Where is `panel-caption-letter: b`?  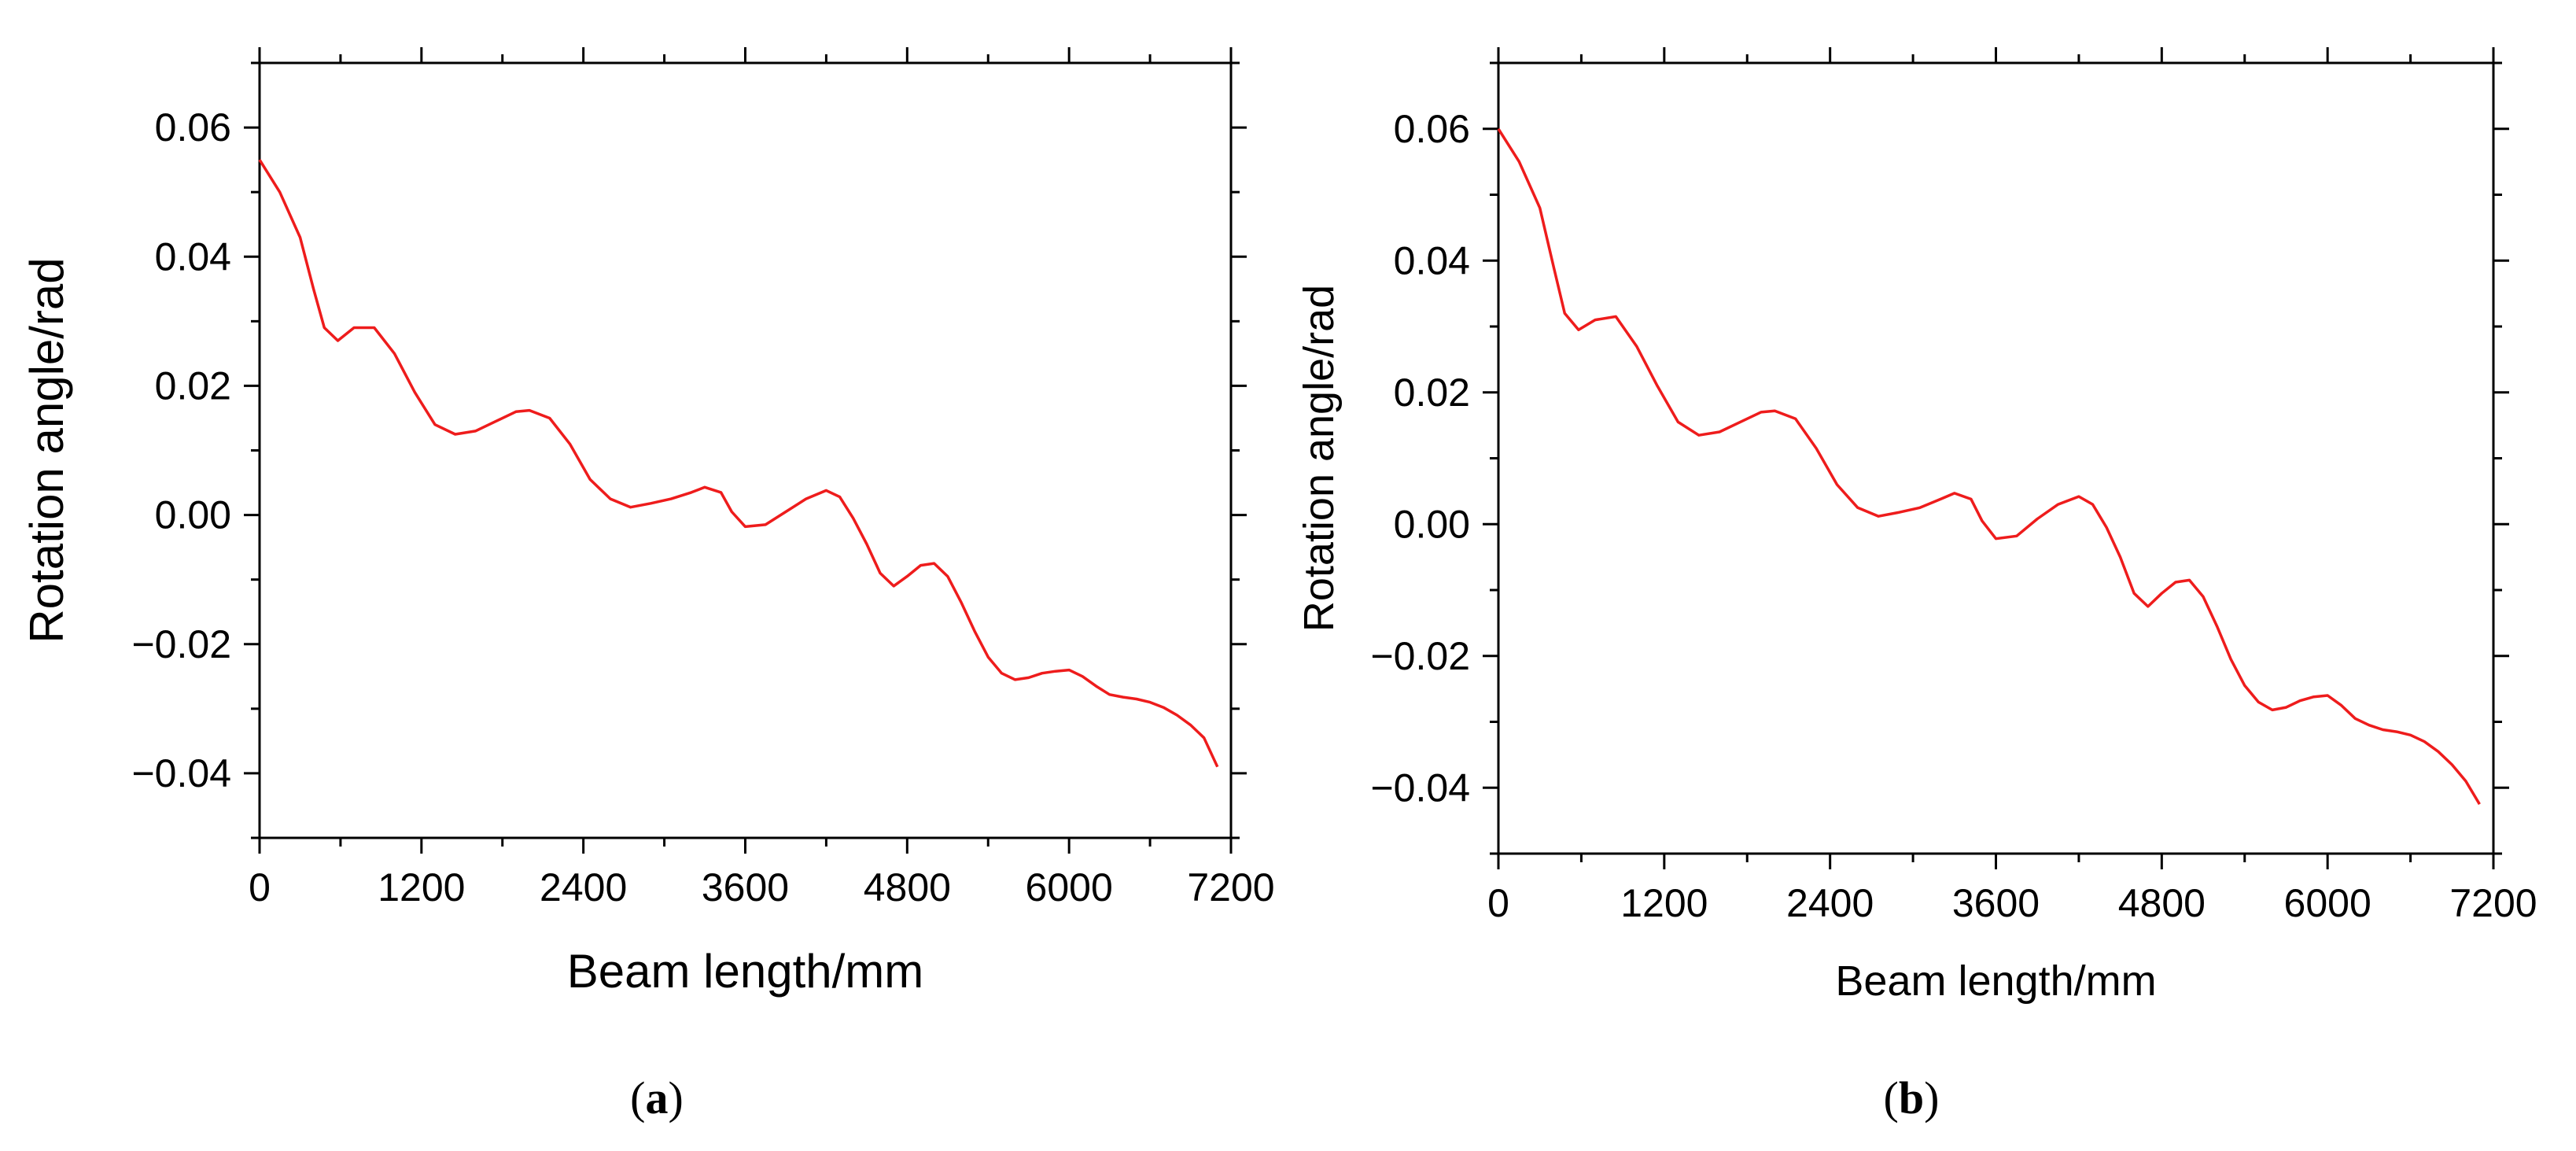
panel-caption-letter: b is located at coordinates (1911, 1097).